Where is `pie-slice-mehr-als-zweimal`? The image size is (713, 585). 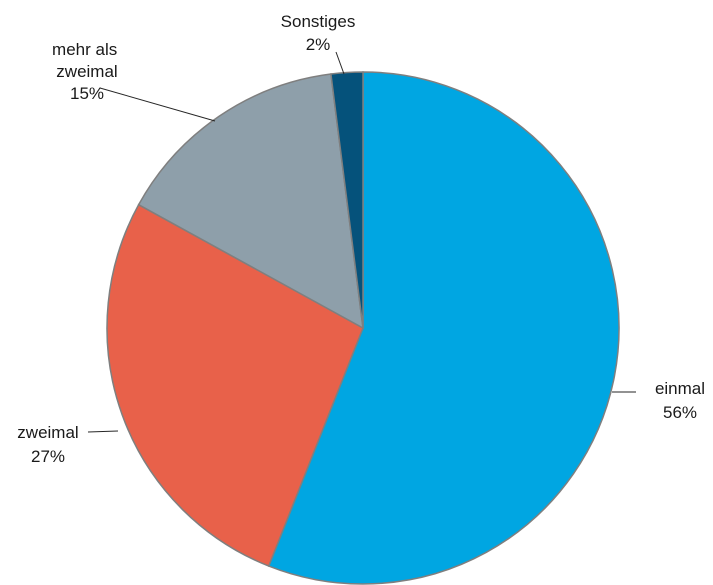
pie-slice-mehr-als-zweimal is located at coordinates (250, 201).